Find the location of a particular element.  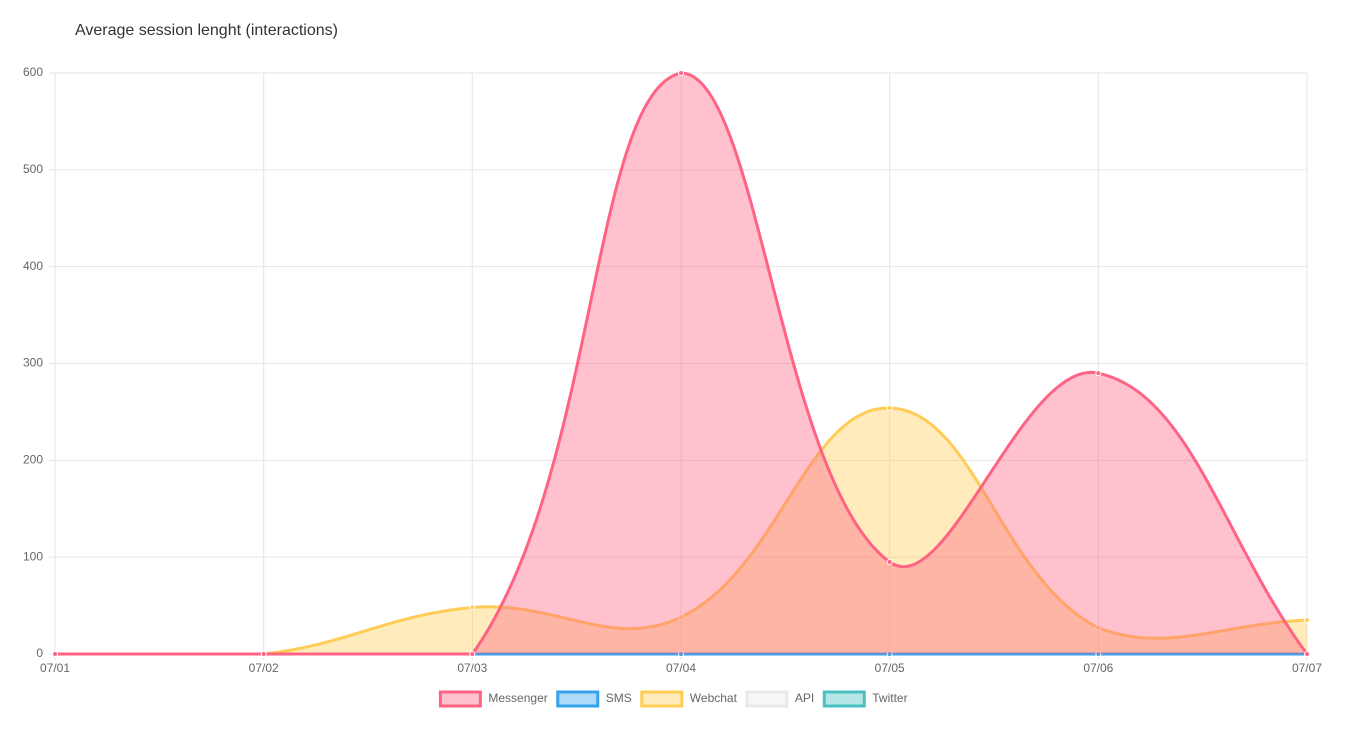

chart-title: Average session lenght (interactions) is located at coordinates (206, 30).